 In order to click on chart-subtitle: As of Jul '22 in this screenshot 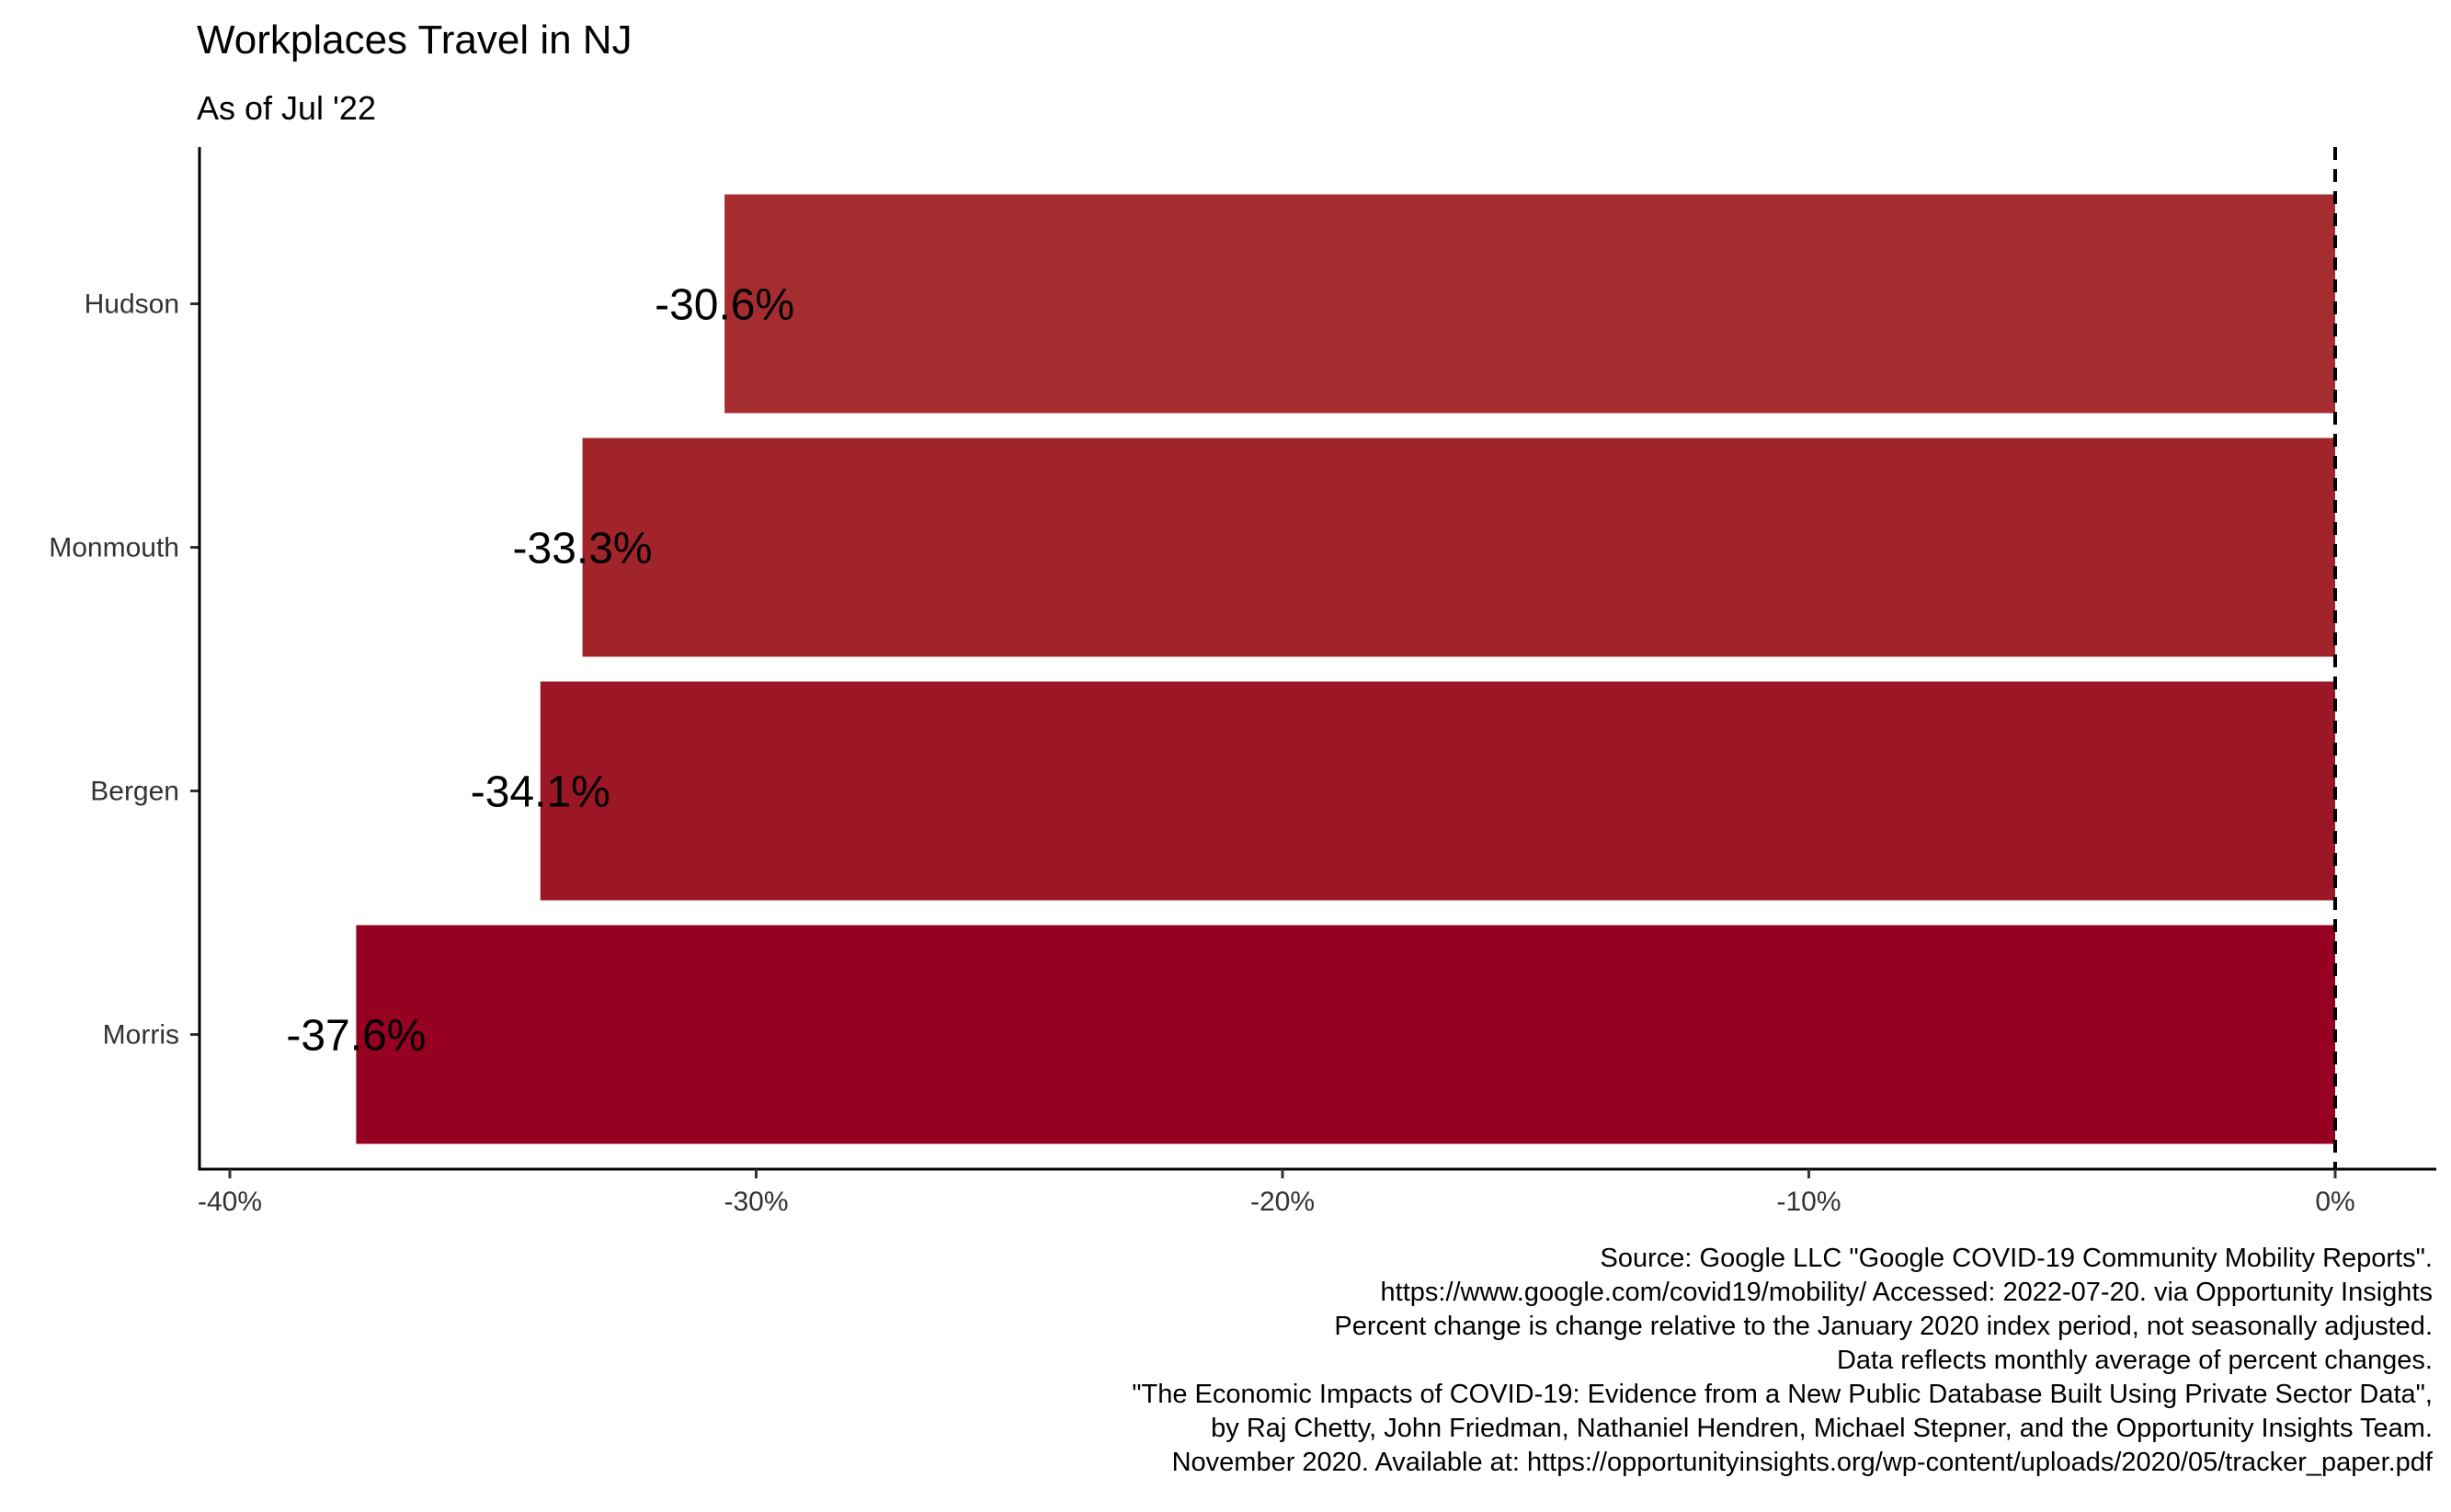, I will do `click(286, 108)`.